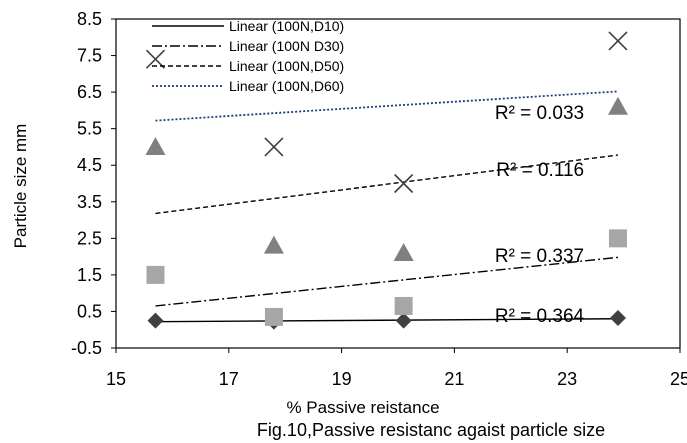 This screenshot has height=443, width=687. What do you see at coordinates (678, 379) in the screenshot?
I see `x-tick-label: 25` at bounding box center [678, 379].